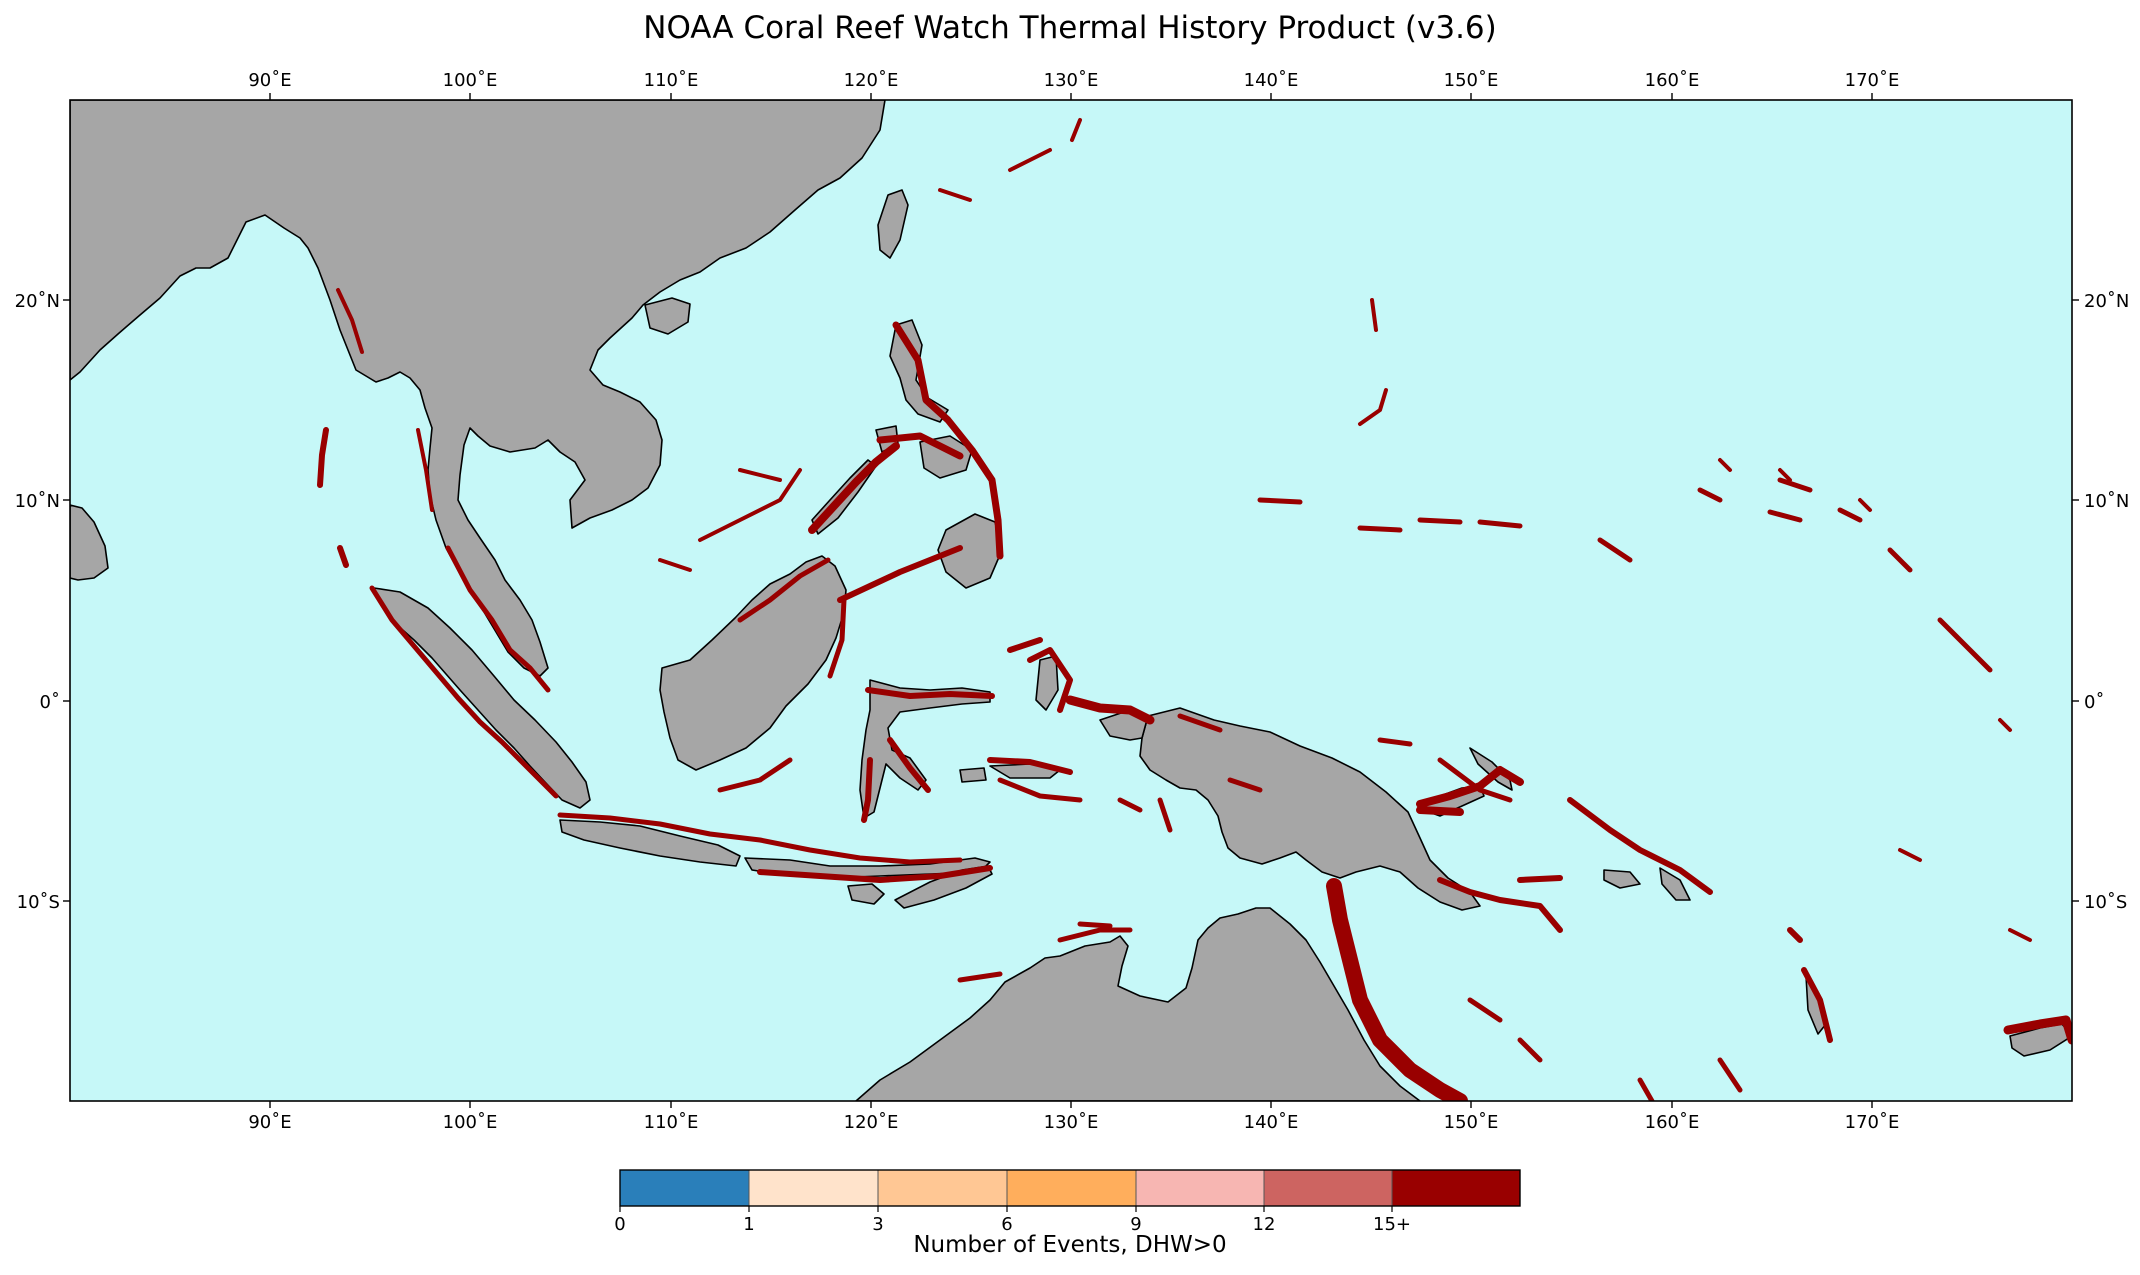  I want to click on lat-label-right: 20˚N, so click(2106, 301).